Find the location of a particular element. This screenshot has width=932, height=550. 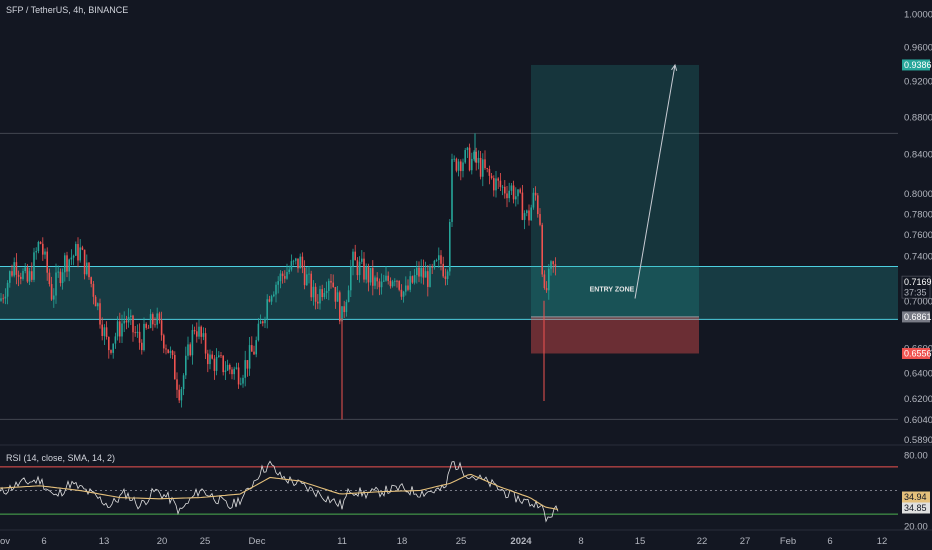

time-tick-label: 6 is located at coordinates (829, 541).